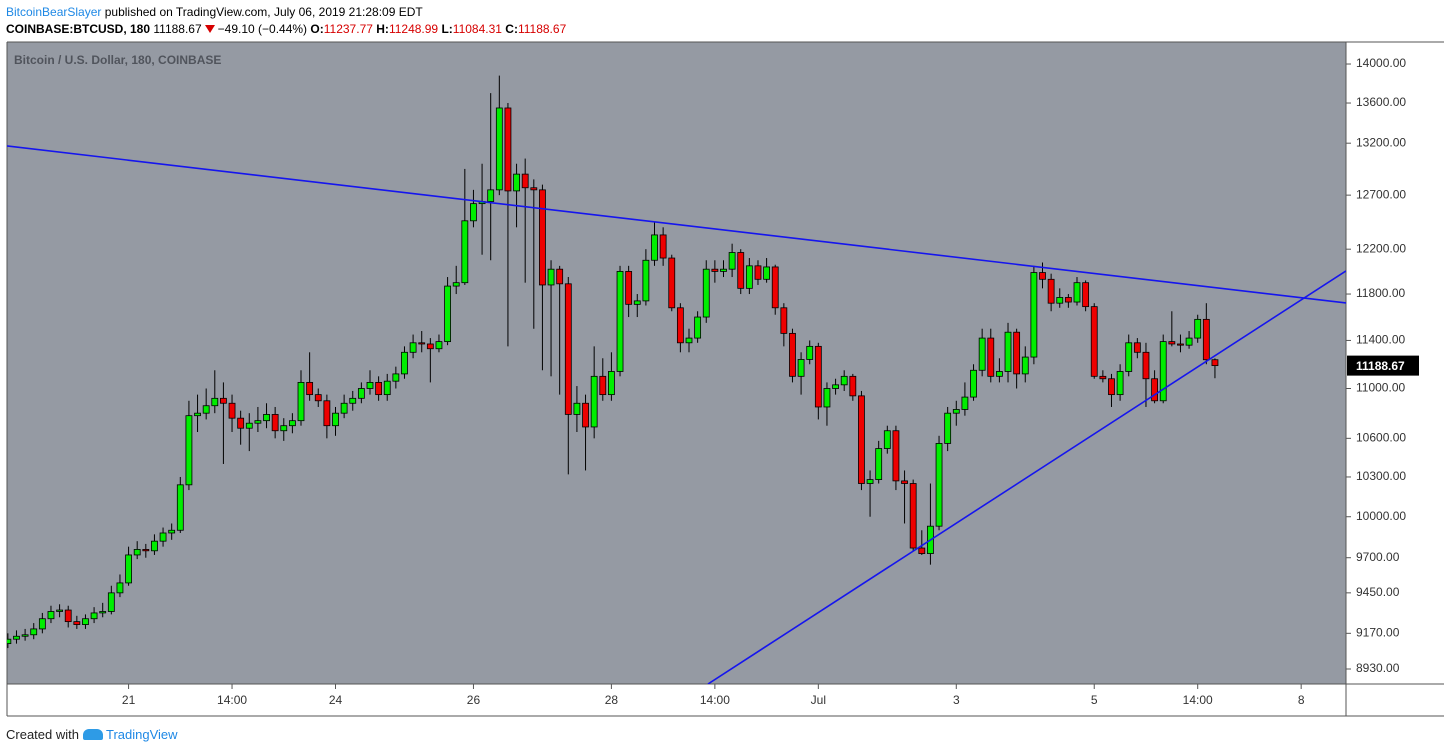 Image resolution: width=1444 pixels, height=753 pixels. I want to click on x-tick-label: 3, so click(956, 700).